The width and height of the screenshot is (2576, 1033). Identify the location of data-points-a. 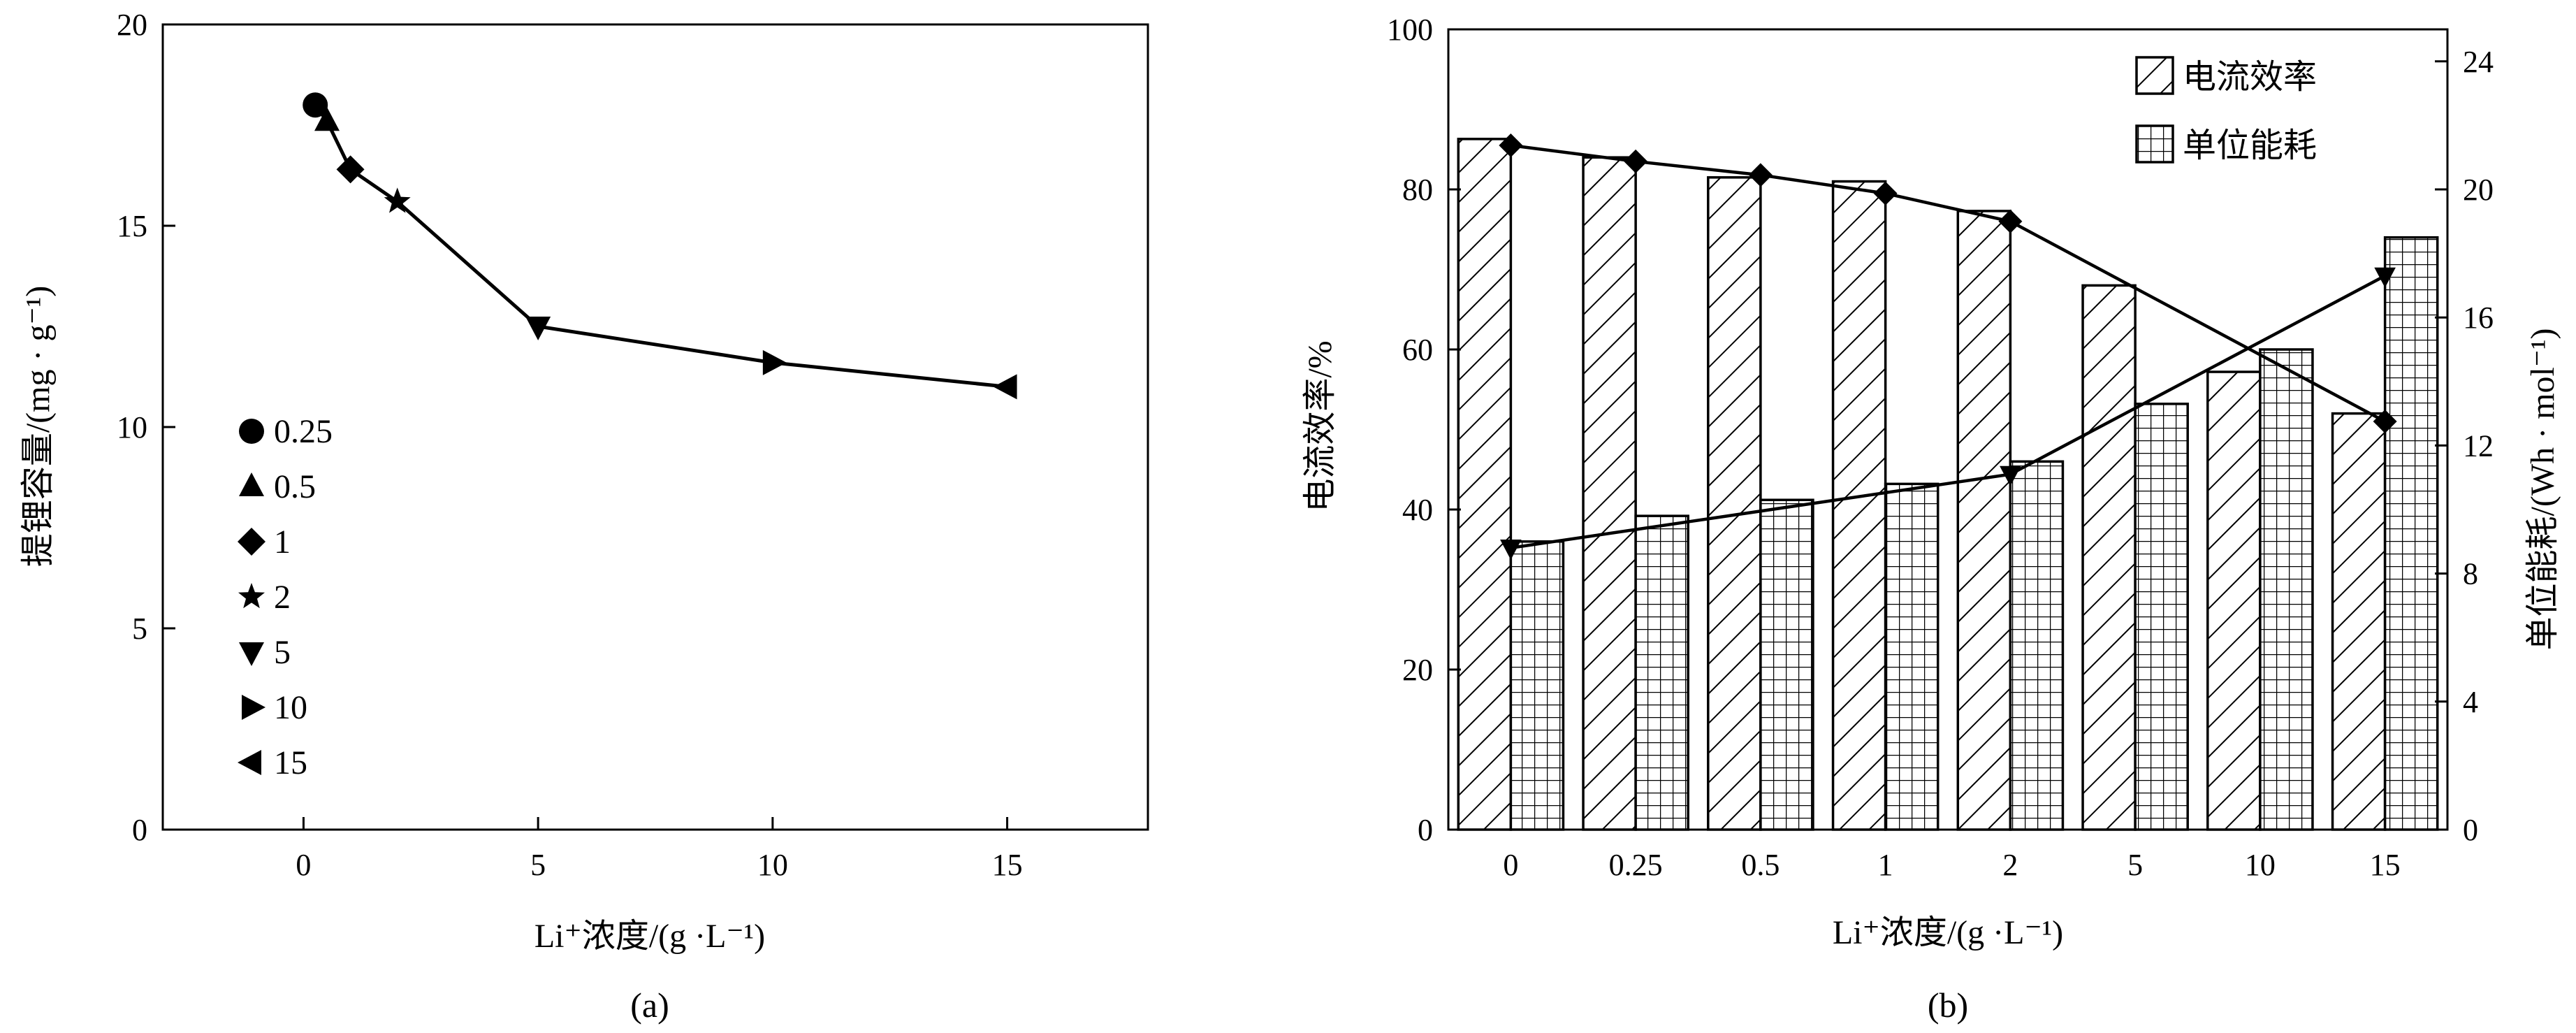
(660, 246).